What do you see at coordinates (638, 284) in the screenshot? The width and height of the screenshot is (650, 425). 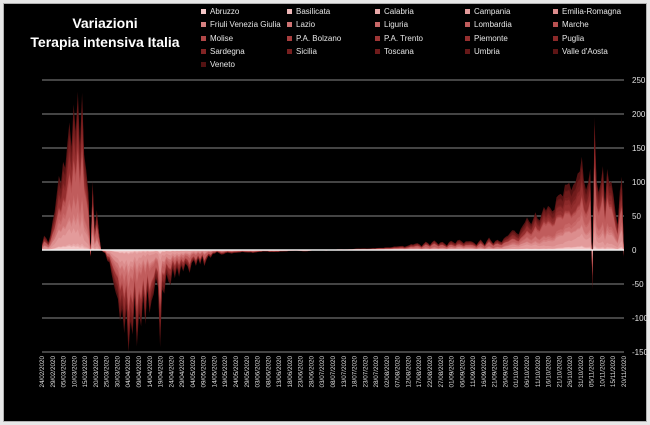 I see `y-tick-label: -50` at bounding box center [638, 284].